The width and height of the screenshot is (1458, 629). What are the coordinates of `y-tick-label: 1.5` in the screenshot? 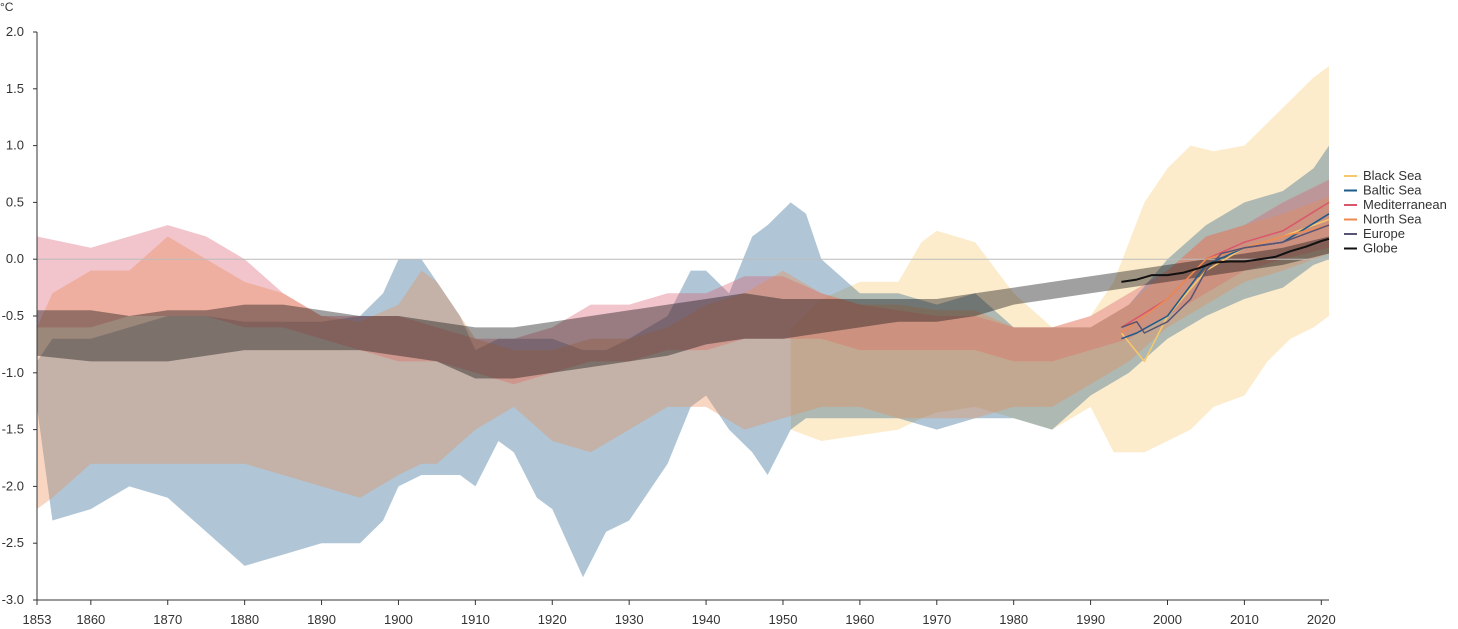 It's located at (15, 88).